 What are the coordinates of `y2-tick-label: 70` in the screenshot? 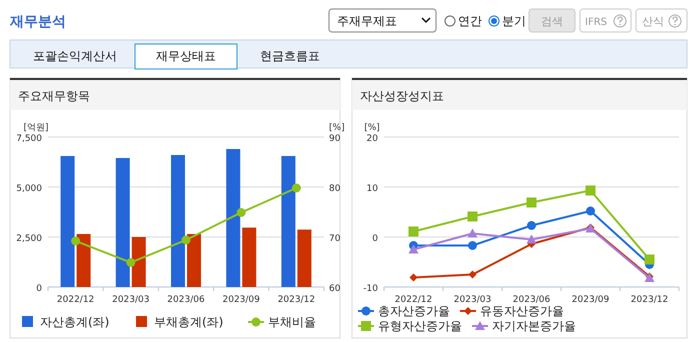 It's located at (335, 239).